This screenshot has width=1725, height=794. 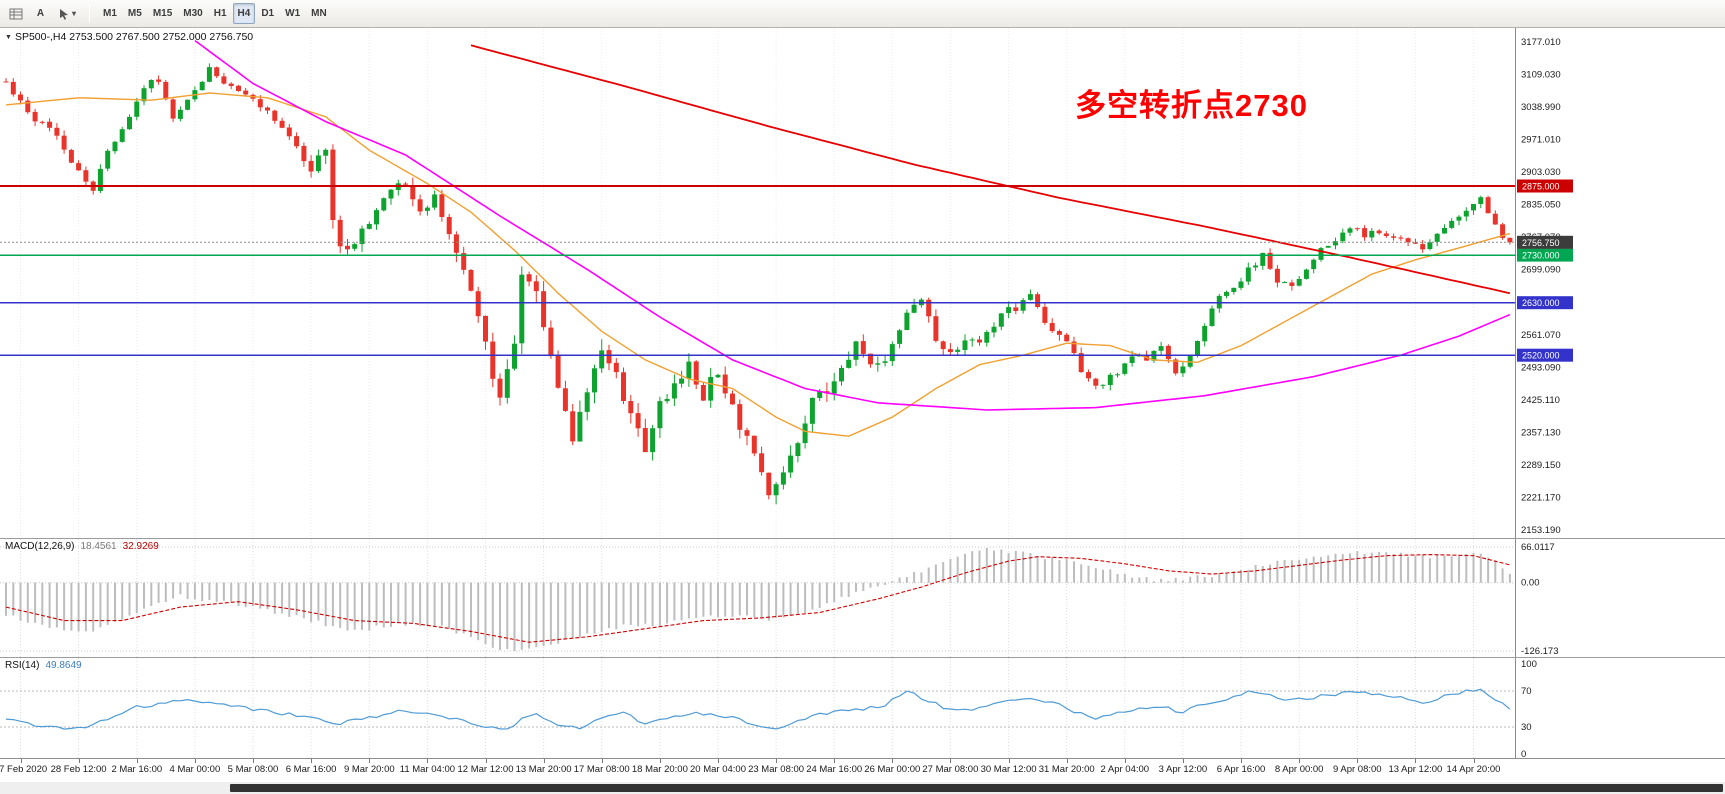 I want to click on svg-text: 2289.150, so click(x=1541, y=465).